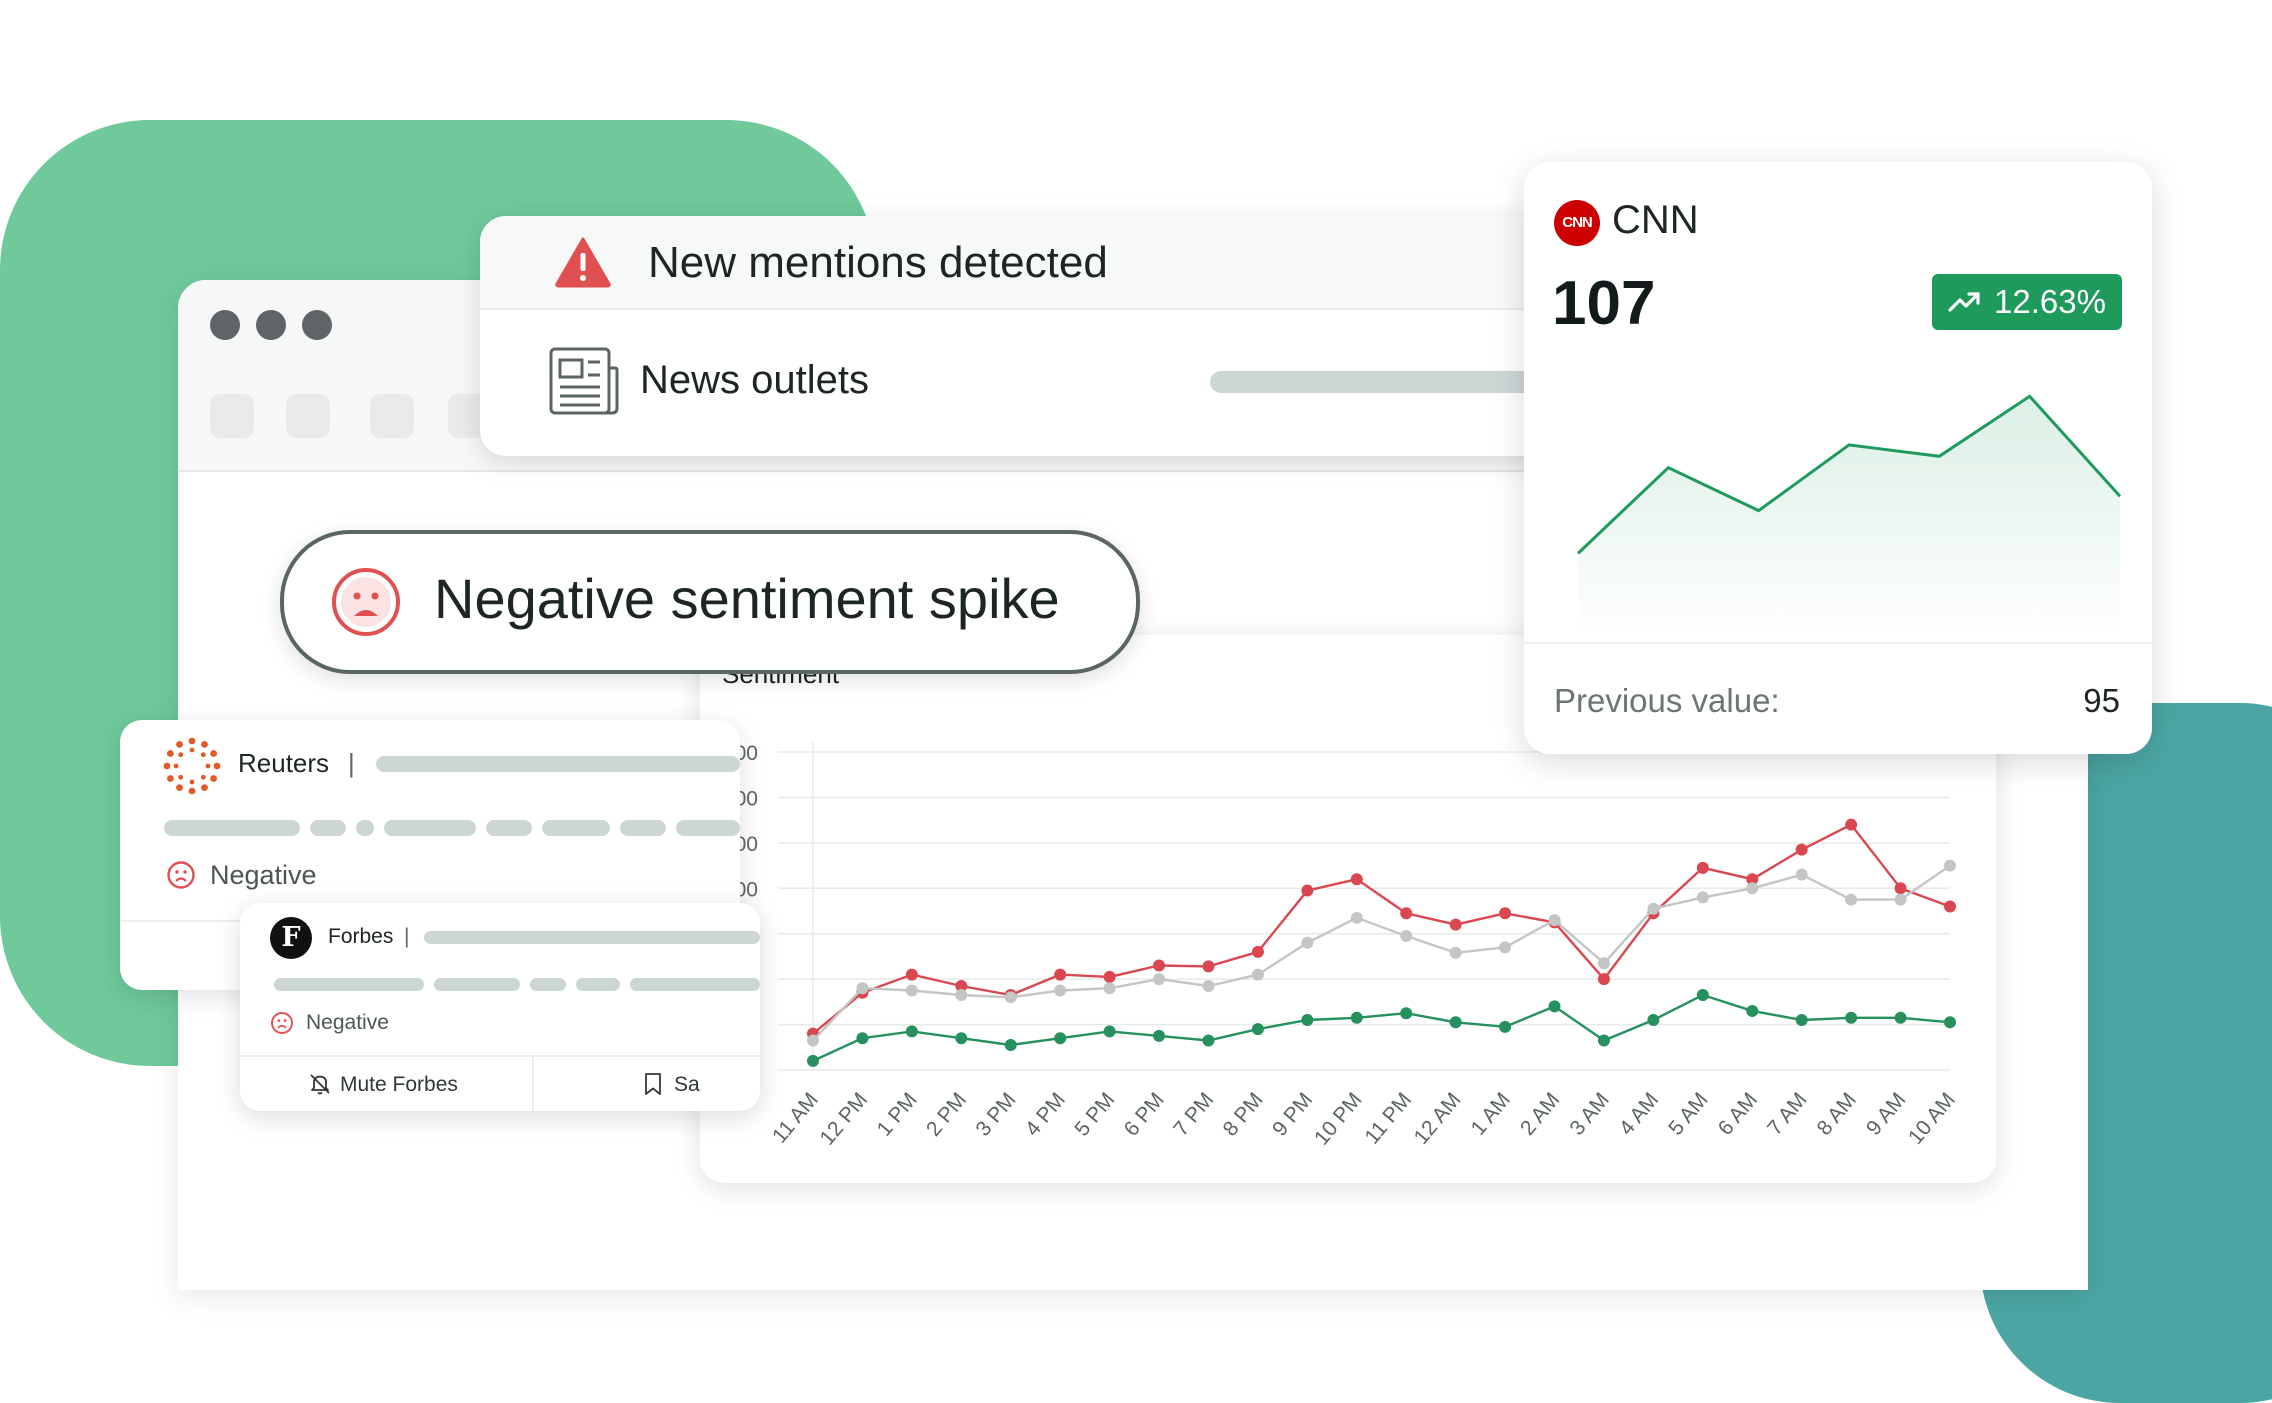 The height and width of the screenshot is (1403, 2272). I want to click on x-tick-label: 12 PM, so click(844, 1118).